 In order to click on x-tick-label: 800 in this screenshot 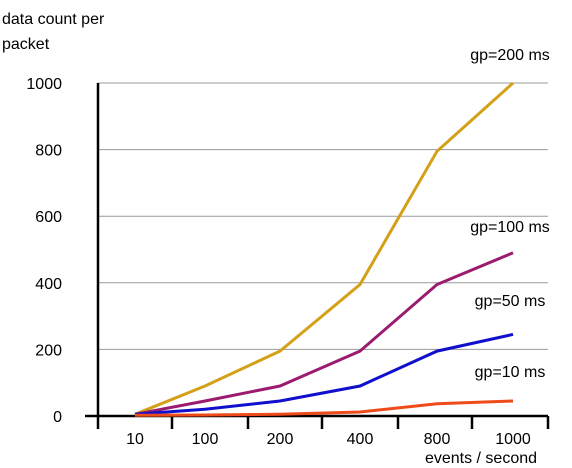, I will do `click(437, 439)`.